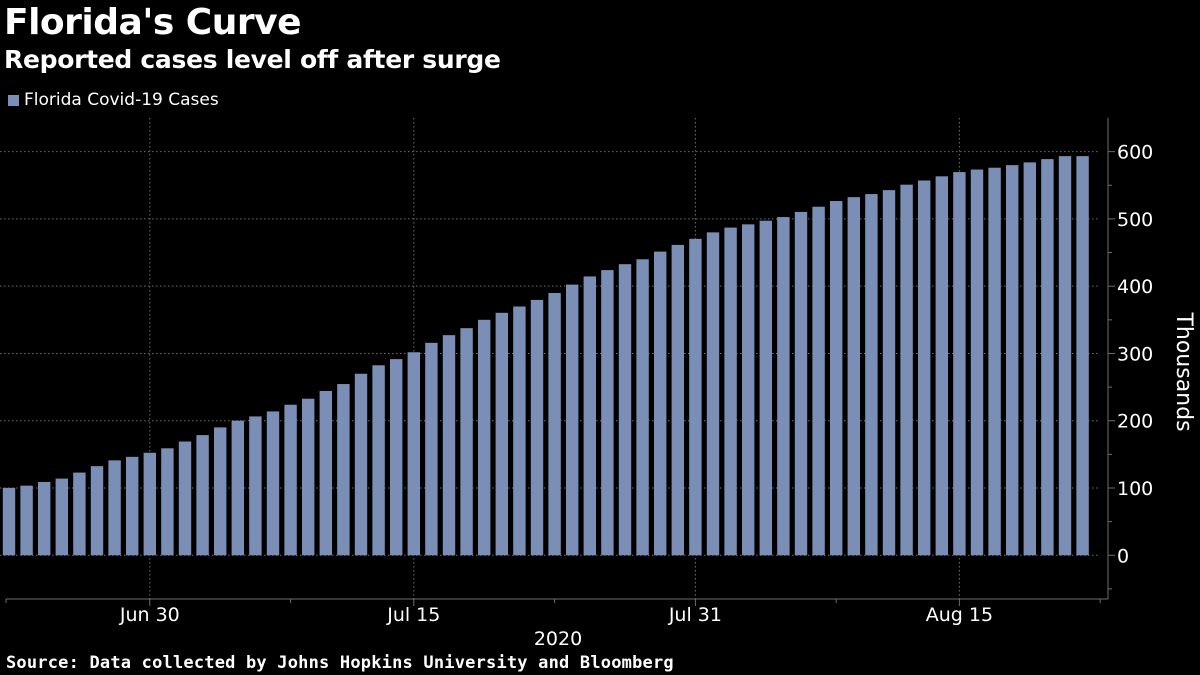 Image resolution: width=1200 pixels, height=675 pixels. I want to click on y-axis-title: Thousands, so click(1183, 371).